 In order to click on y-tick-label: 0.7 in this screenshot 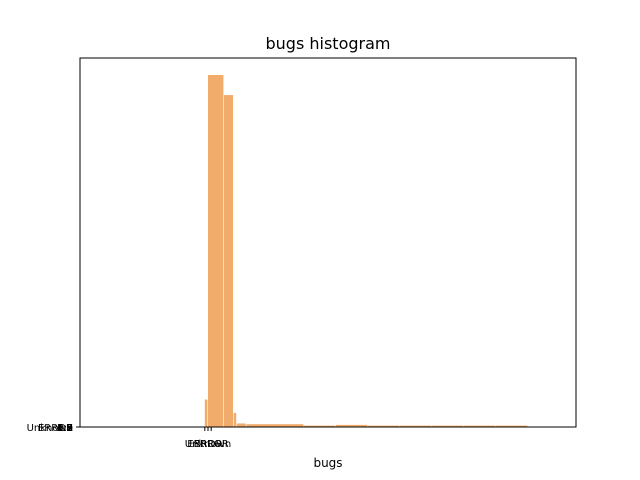, I will do `click(65, 428)`.